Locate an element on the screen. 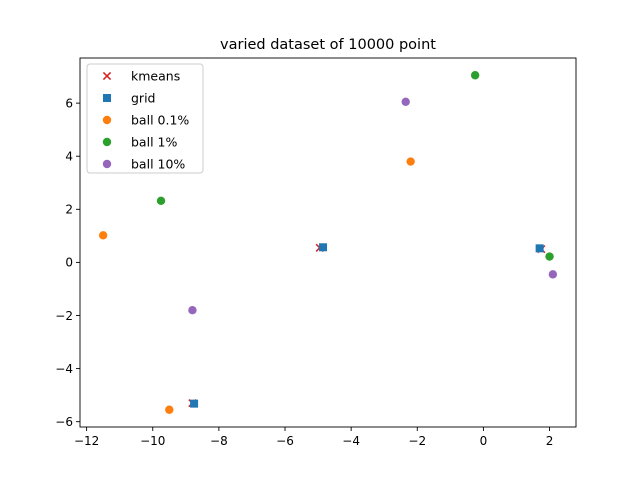 The width and height of the screenshot is (640, 480). y-tick-label: −4 is located at coordinates (64, 369).